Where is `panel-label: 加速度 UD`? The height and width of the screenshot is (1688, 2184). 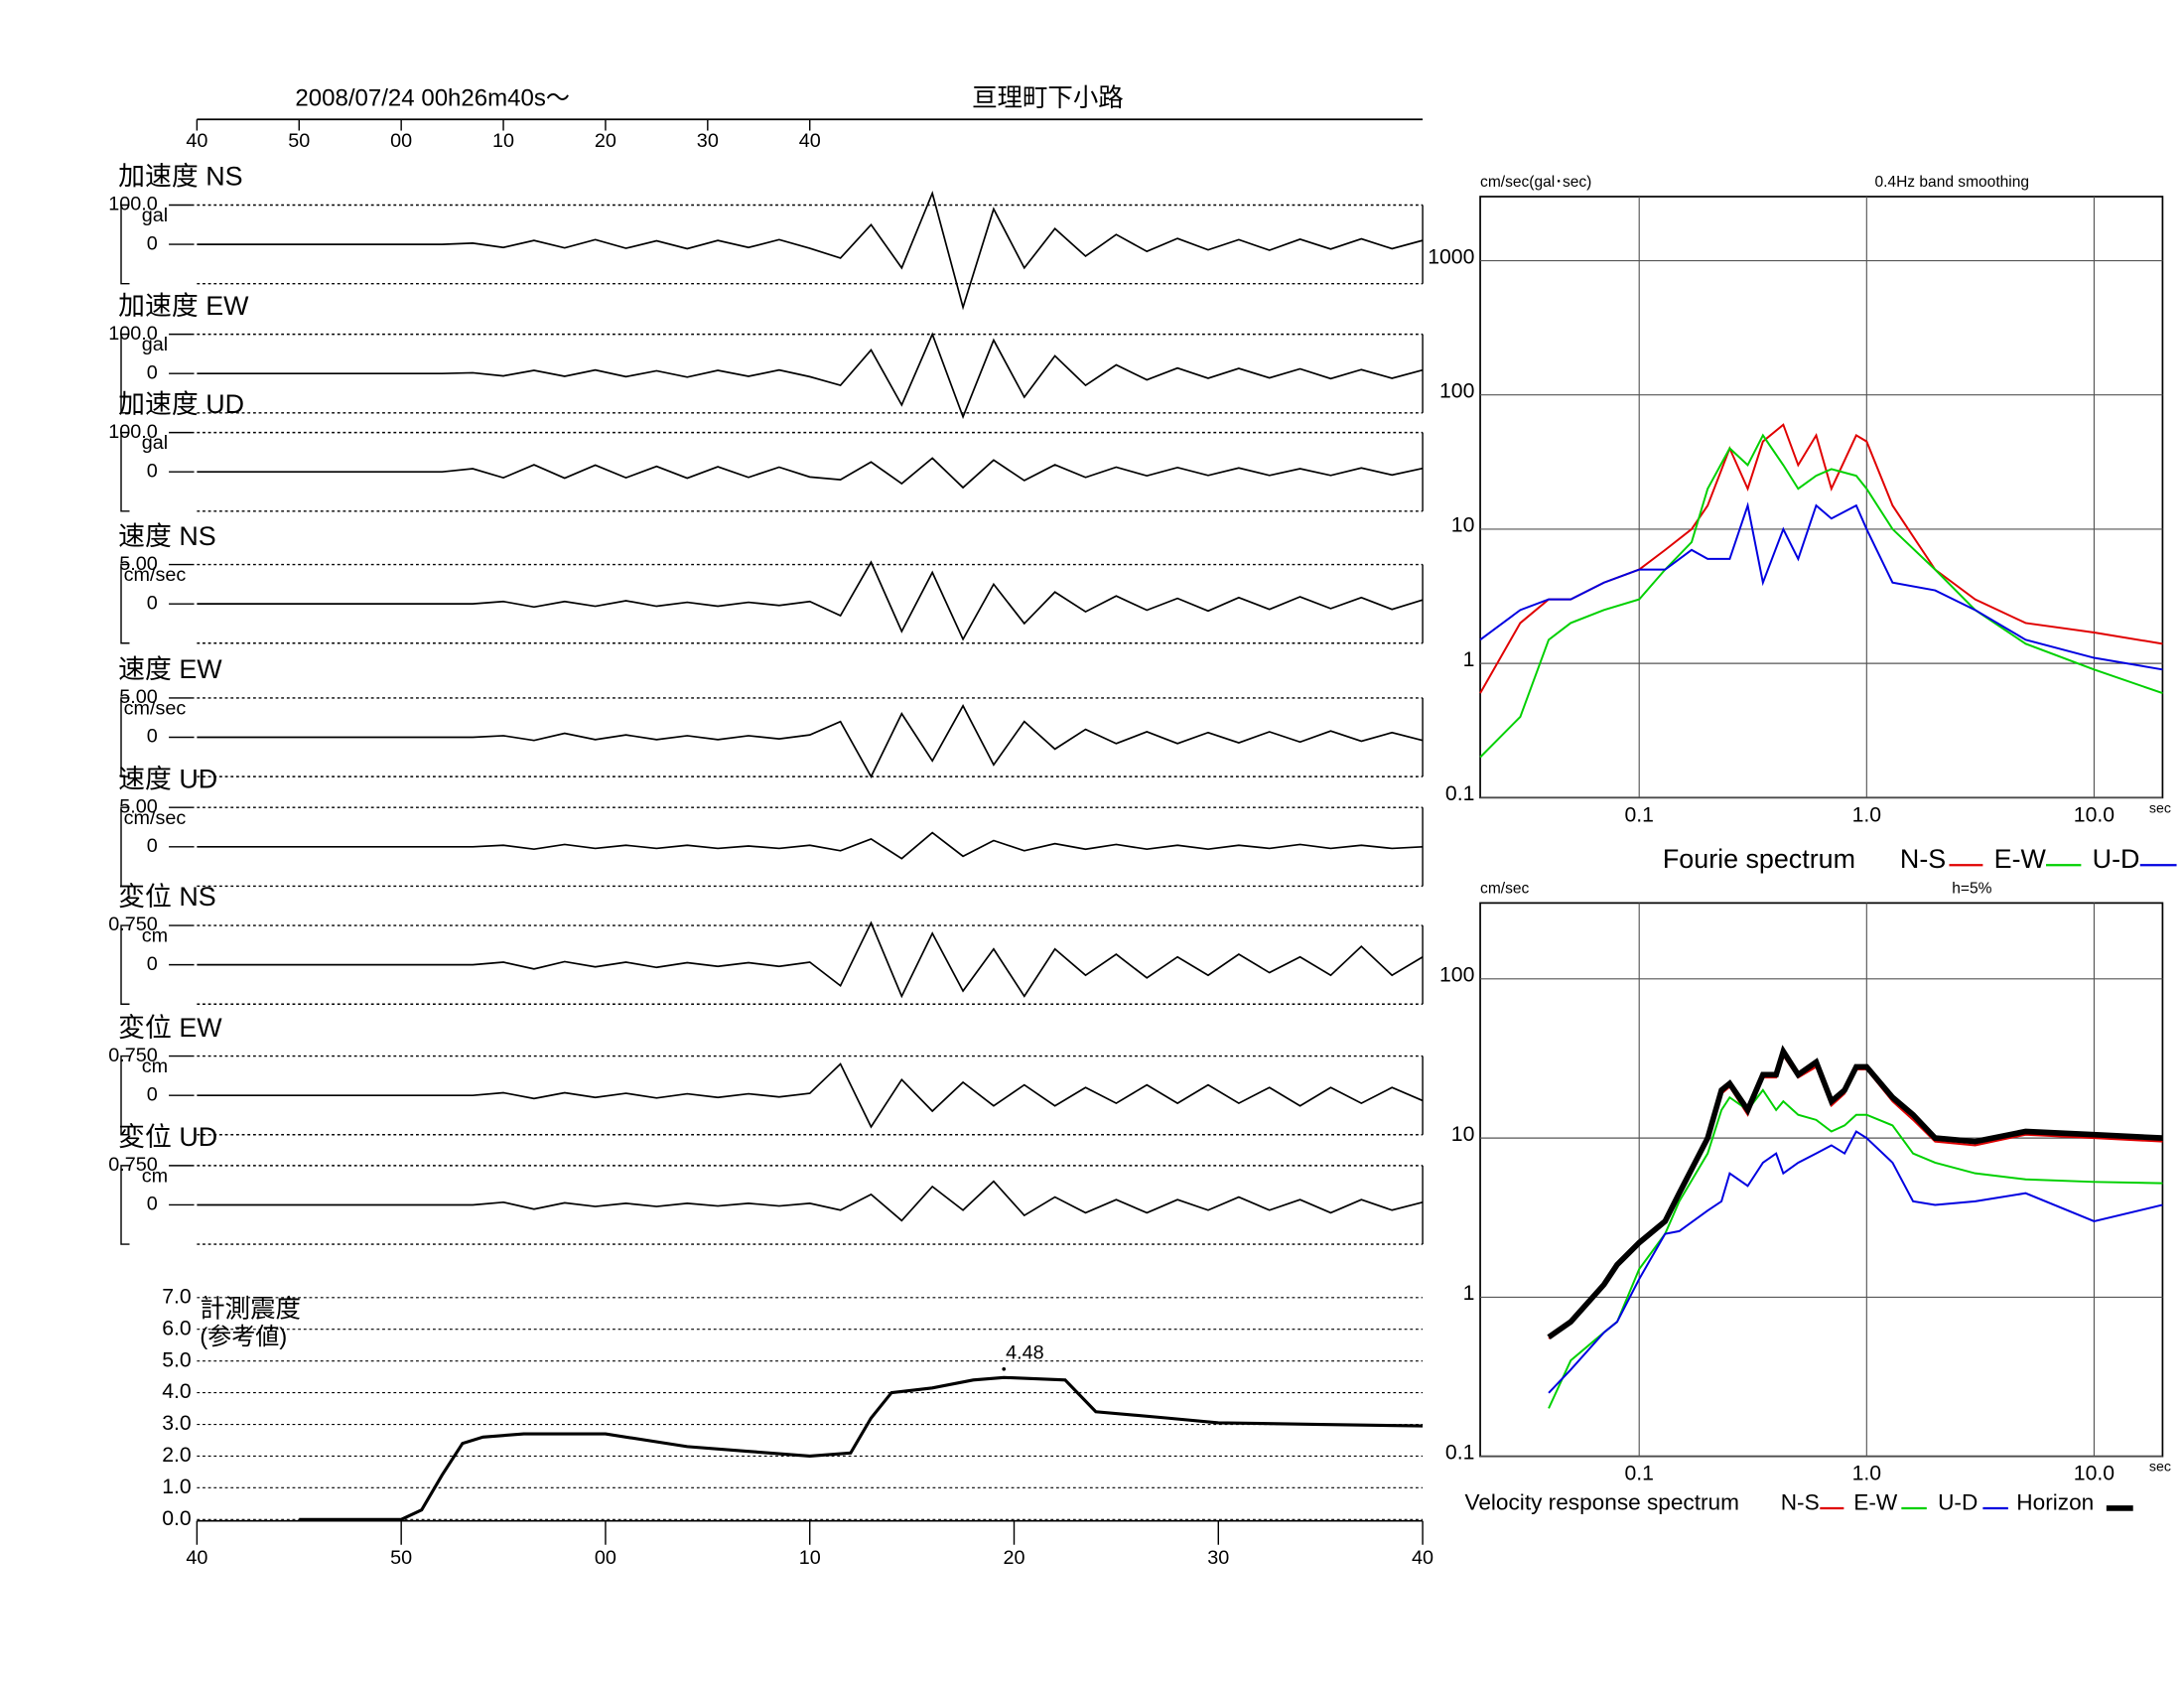 panel-label: 加速度 UD is located at coordinates (181, 404).